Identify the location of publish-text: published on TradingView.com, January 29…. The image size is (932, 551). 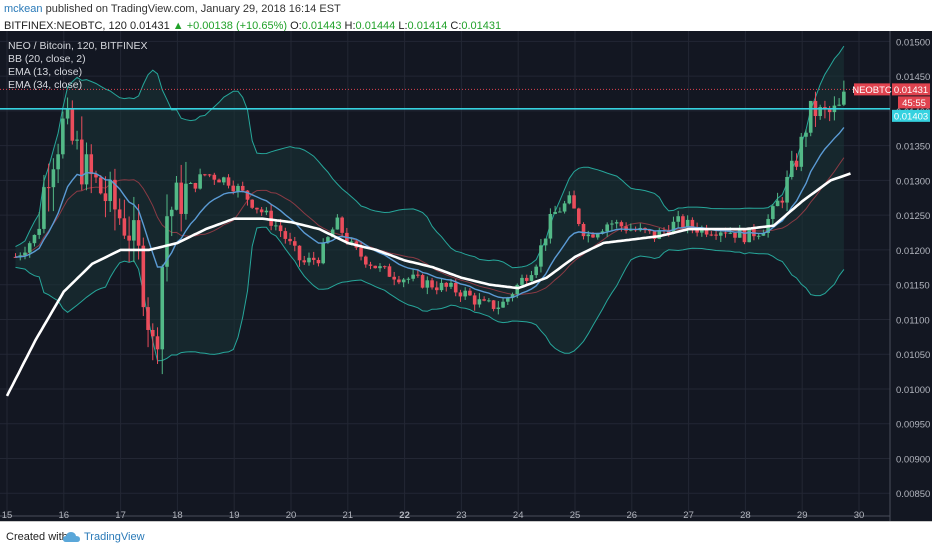
(193, 9).